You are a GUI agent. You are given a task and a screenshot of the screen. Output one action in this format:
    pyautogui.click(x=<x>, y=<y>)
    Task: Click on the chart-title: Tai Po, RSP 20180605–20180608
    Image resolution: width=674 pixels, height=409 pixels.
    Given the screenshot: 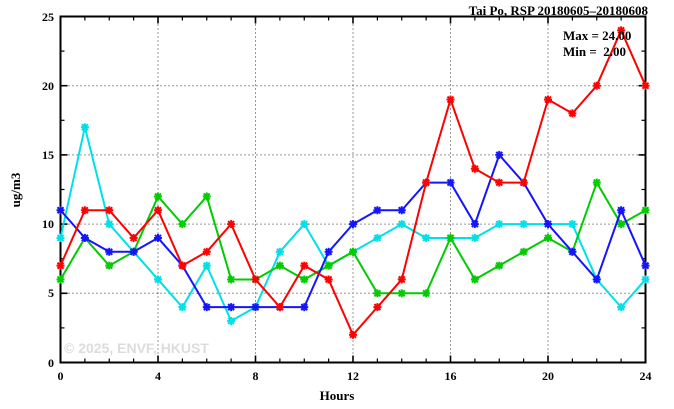 What is the action you would take?
    pyautogui.click(x=558, y=10)
    